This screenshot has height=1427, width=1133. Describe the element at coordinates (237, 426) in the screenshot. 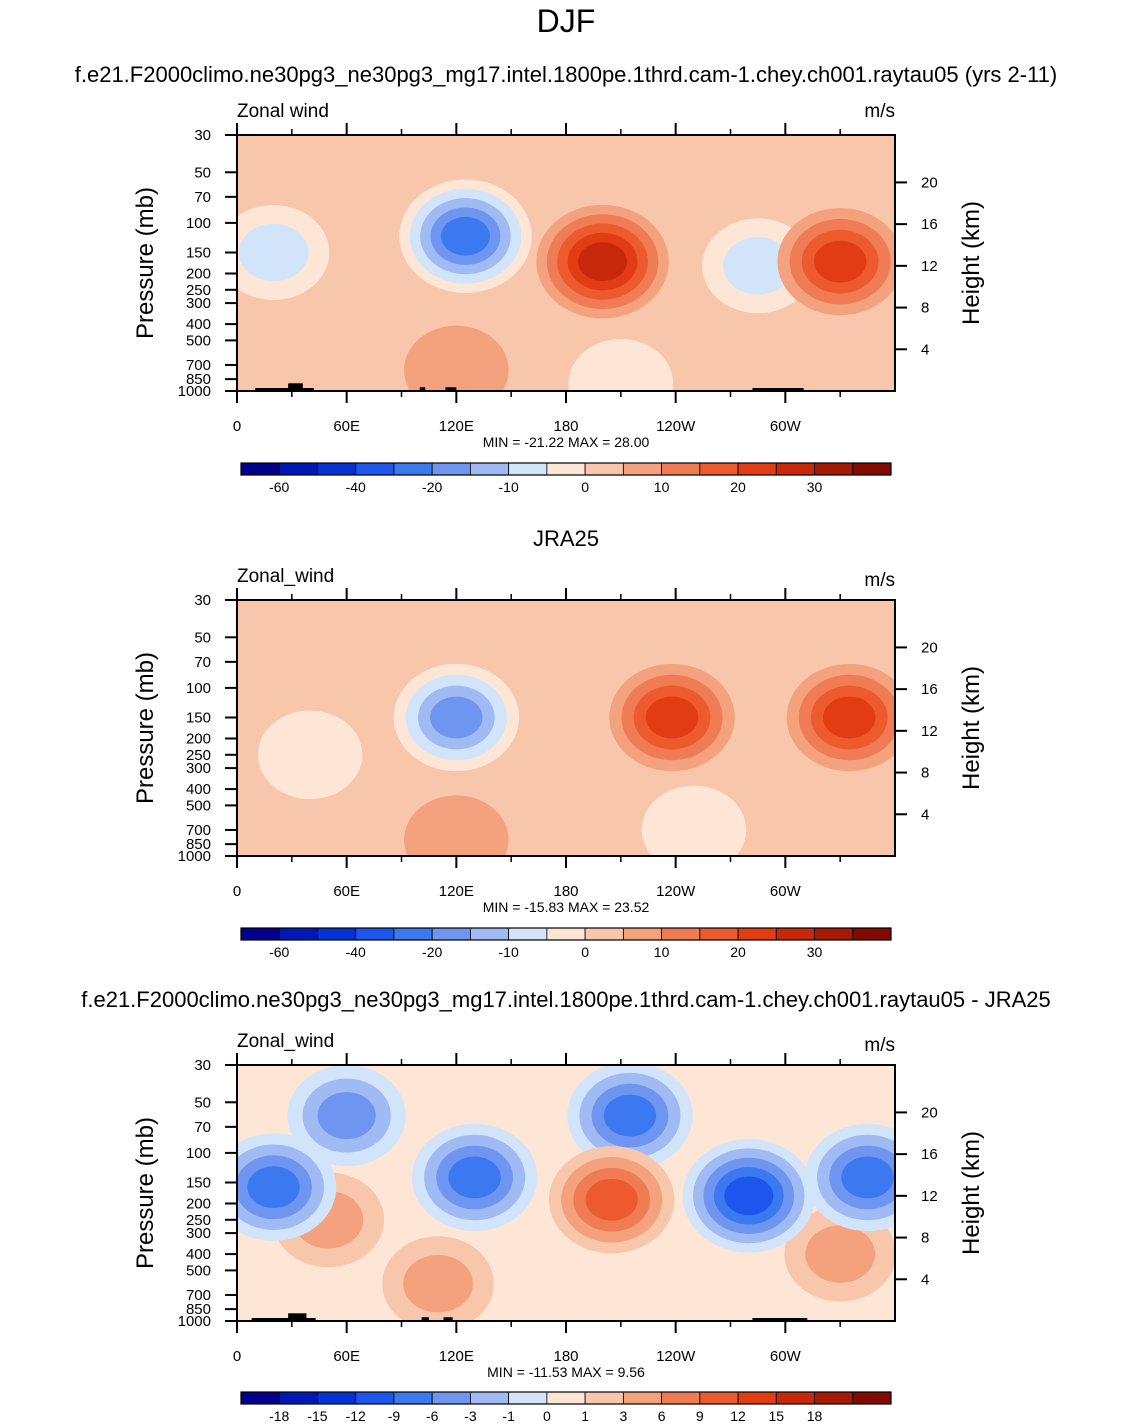

I see `x-tick-label: 0` at that location.